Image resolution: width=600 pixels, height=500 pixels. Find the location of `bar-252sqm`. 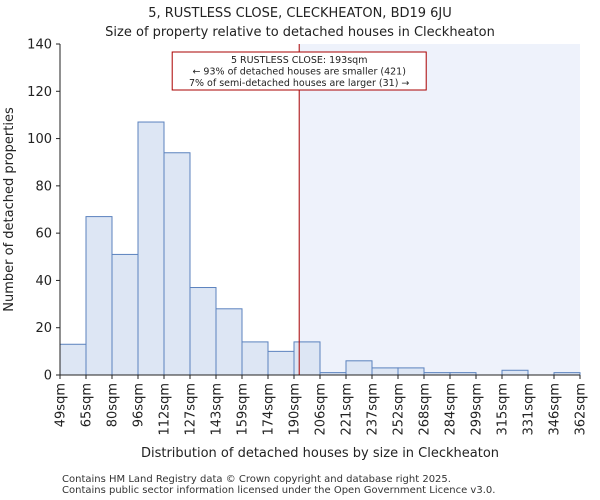

bar-252sqm is located at coordinates (411, 371).